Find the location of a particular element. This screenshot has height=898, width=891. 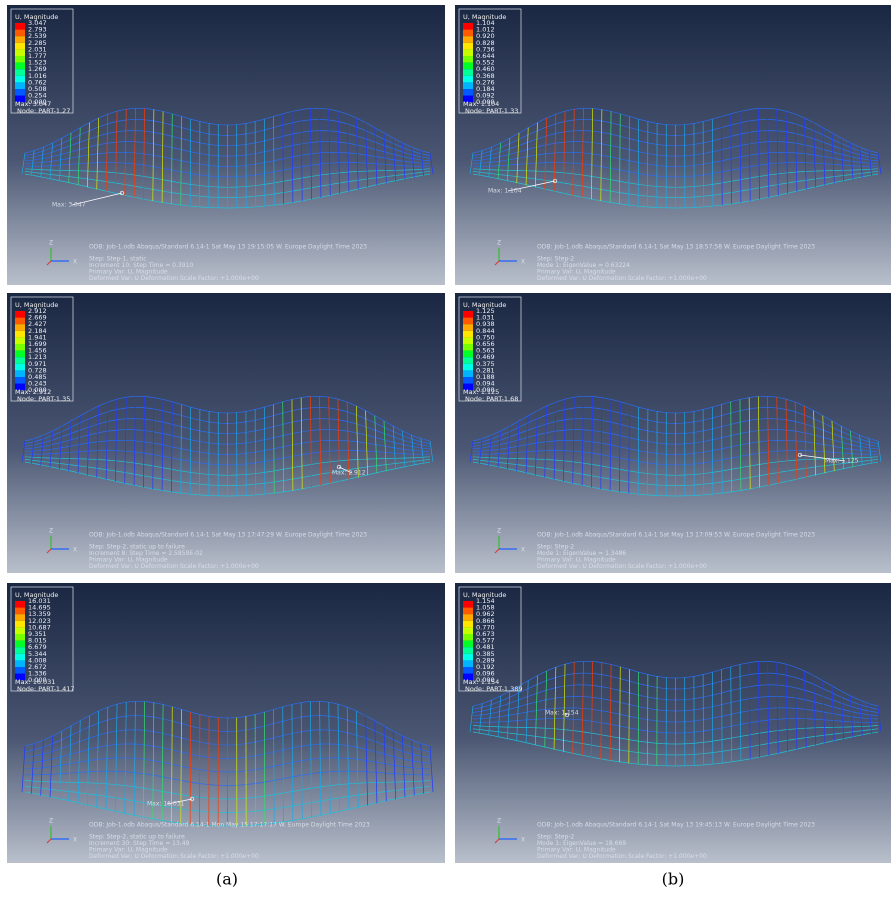

annotation: Max: 2.912 is located at coordinates (349, 473).